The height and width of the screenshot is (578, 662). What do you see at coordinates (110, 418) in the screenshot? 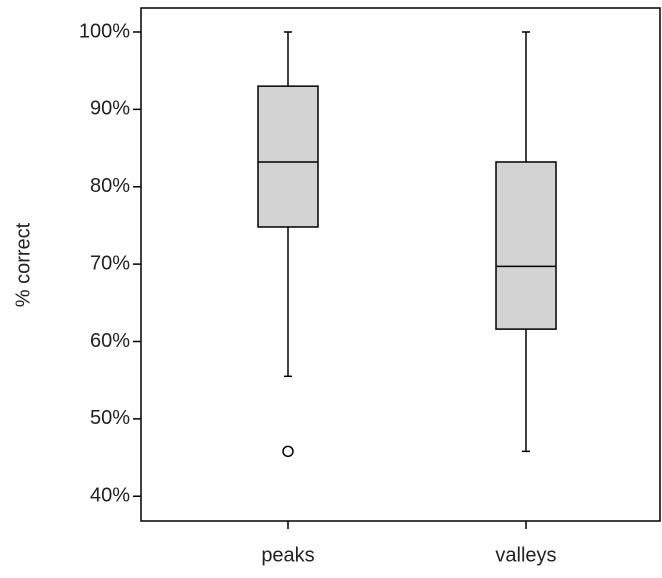
I see `y-tick-label: 50%` at bounding box center [110, 418].